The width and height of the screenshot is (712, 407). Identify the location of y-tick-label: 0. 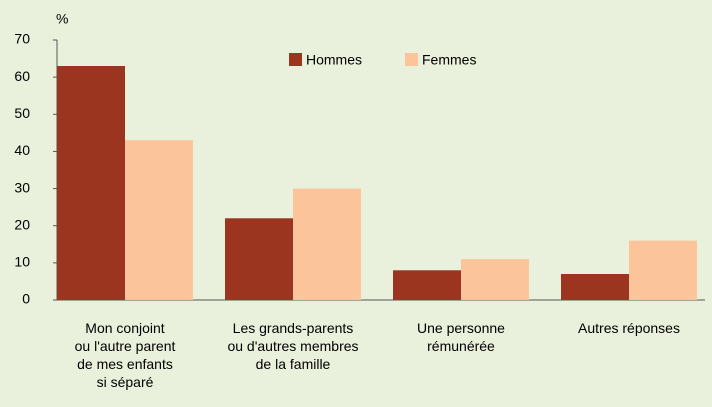
(26, 299).